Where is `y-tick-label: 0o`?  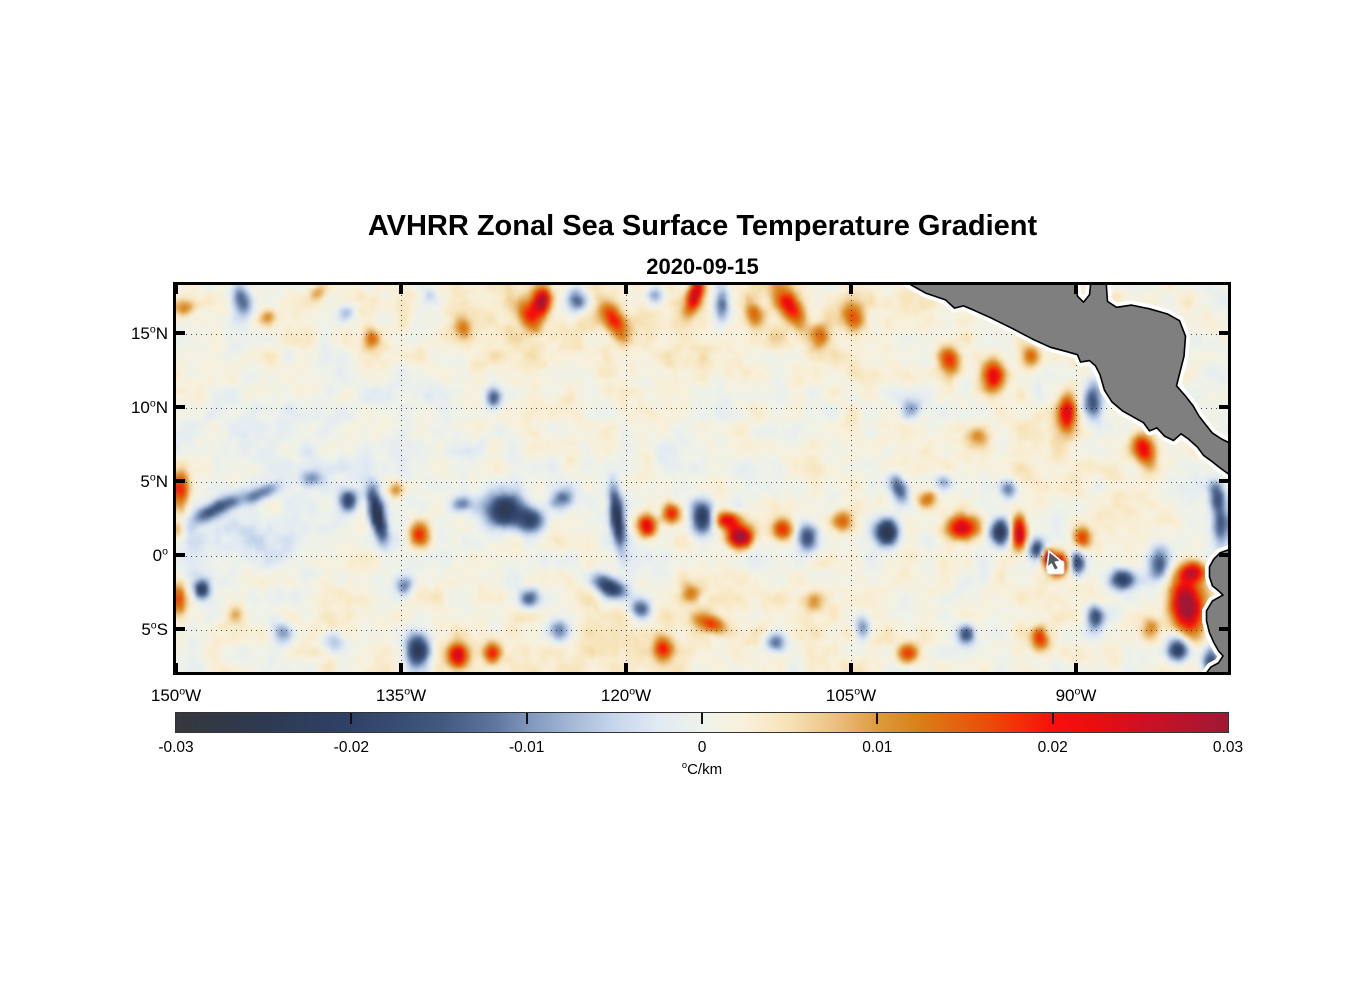 y-tick-label: 0o is located at coordinates (160, 555).